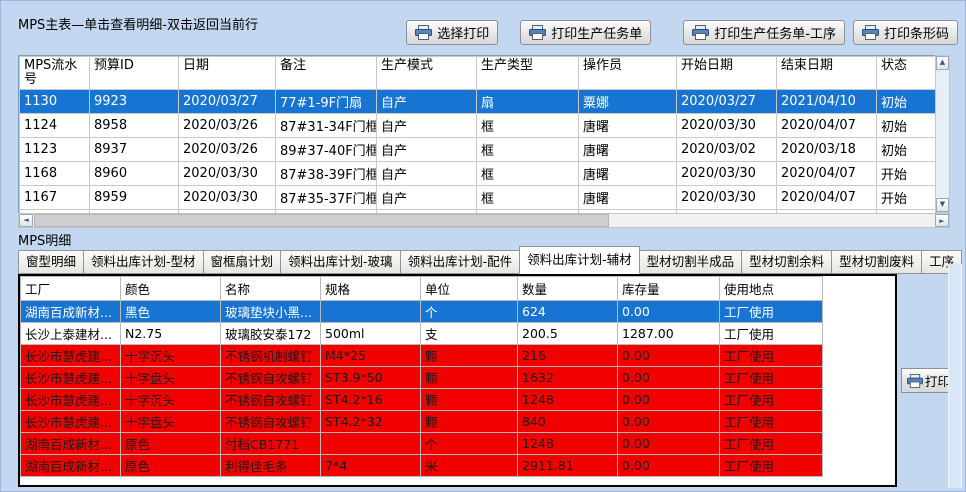 Image resolution: width=966 pixels, height=492 pixels. I want to click on cell: 付档CB1771, so click(270, 443).